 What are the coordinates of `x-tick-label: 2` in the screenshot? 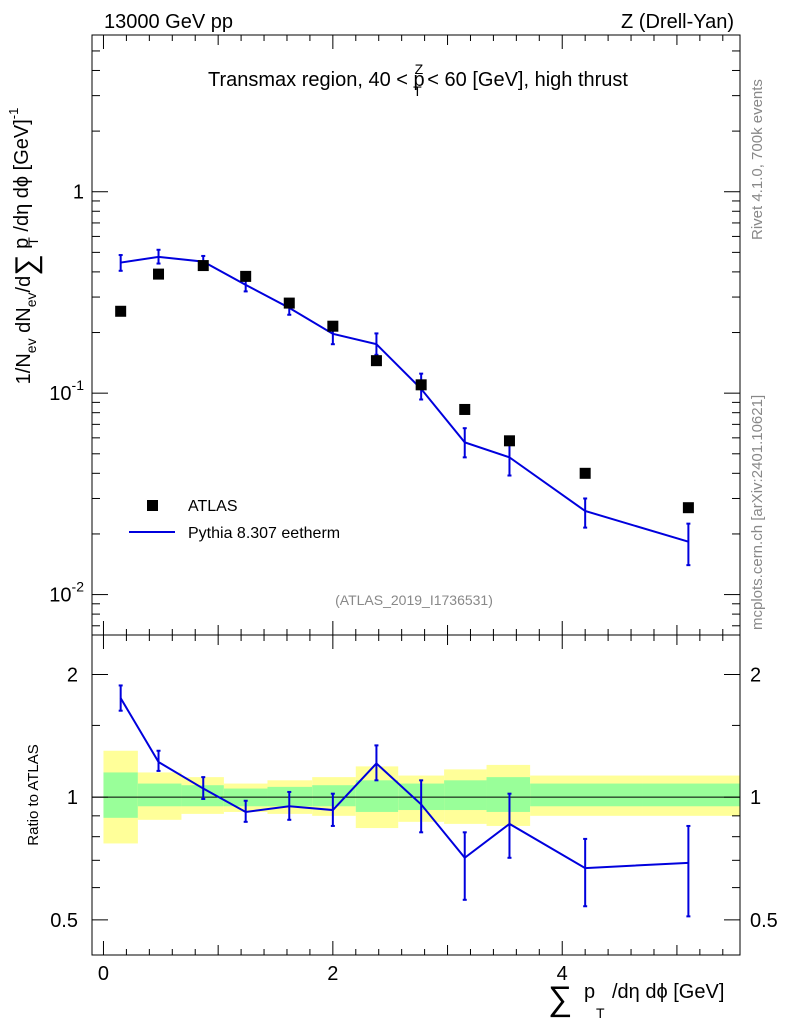 It's located at (332, 974).